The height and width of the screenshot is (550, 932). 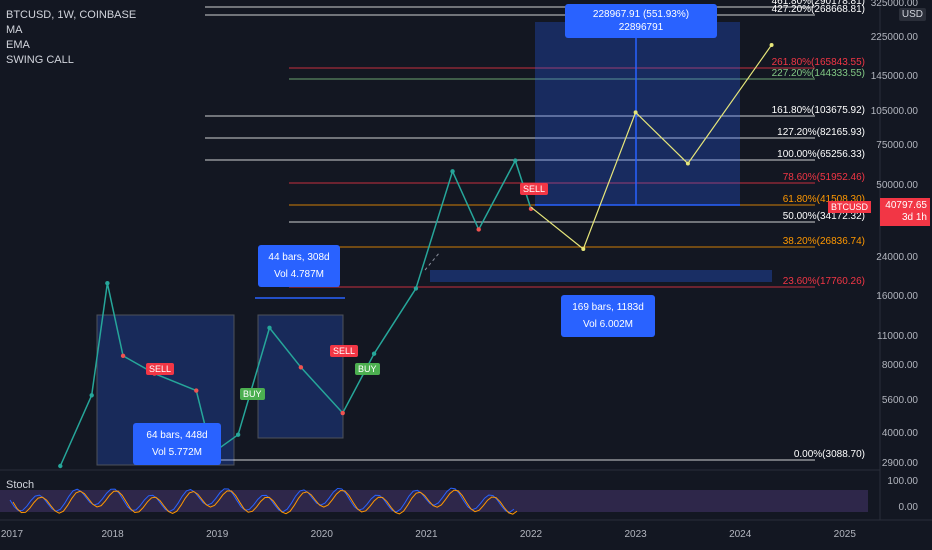 What do you see at coordinates (177, 452) in the screenshot?
I see `measure-box-1-vol: Vol 5.772M` at bounding box center [177, 452].